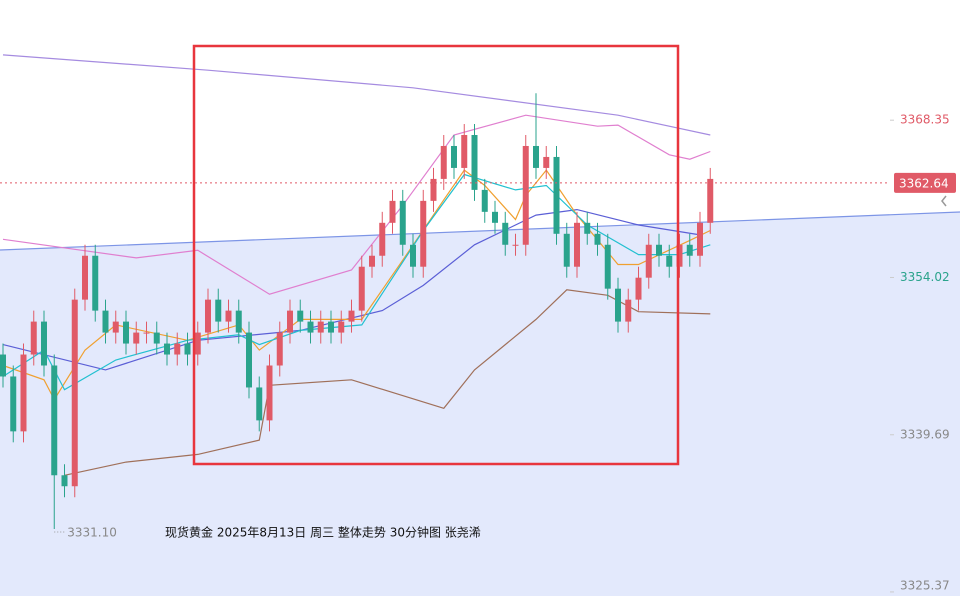  I want to click on last-price-label: 3362.64, so click(924, 183).